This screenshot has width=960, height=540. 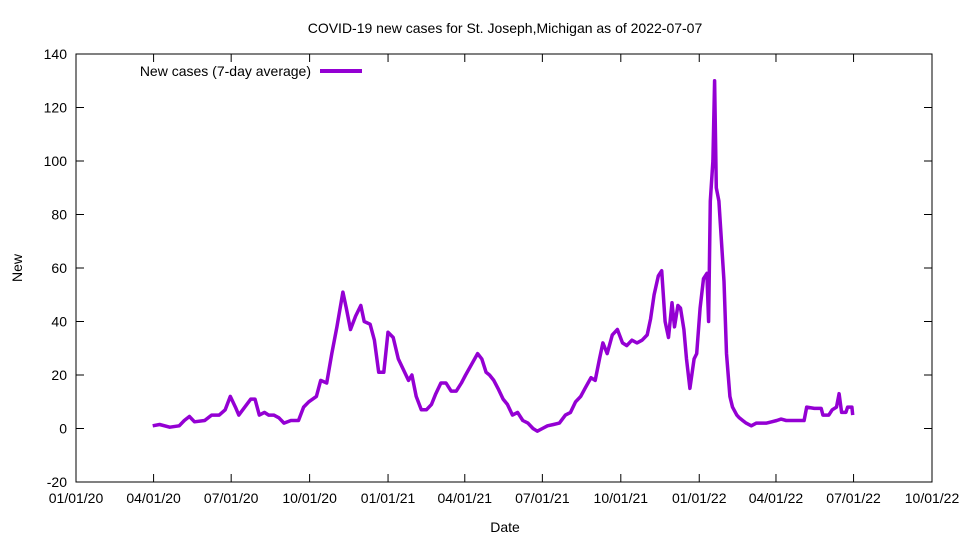 I want to click on x-tick-label: 04/01/21, so click(x=465, y=498).